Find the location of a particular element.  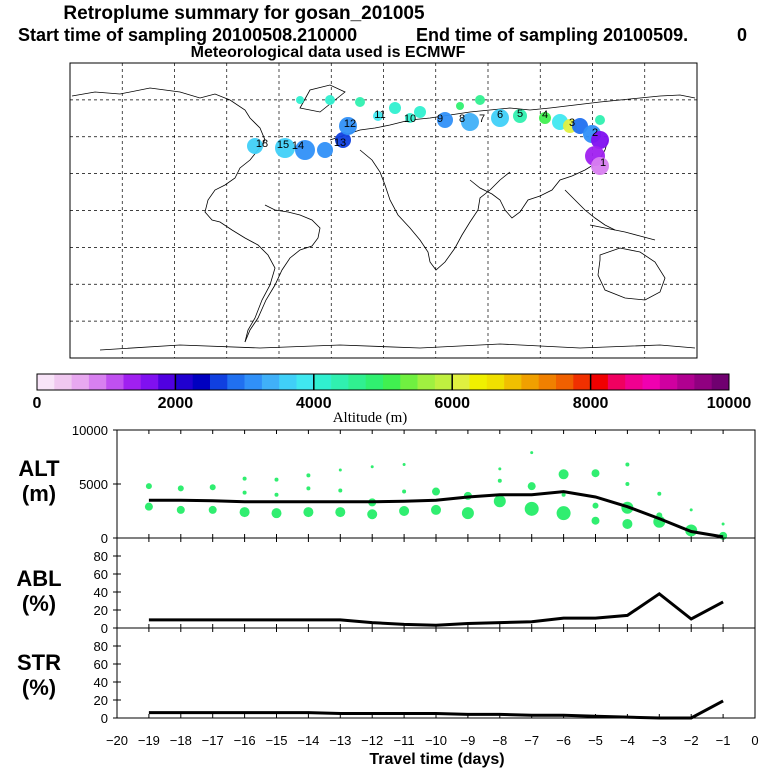

x-tick-label: −5 is located at coordinates (595, 740).